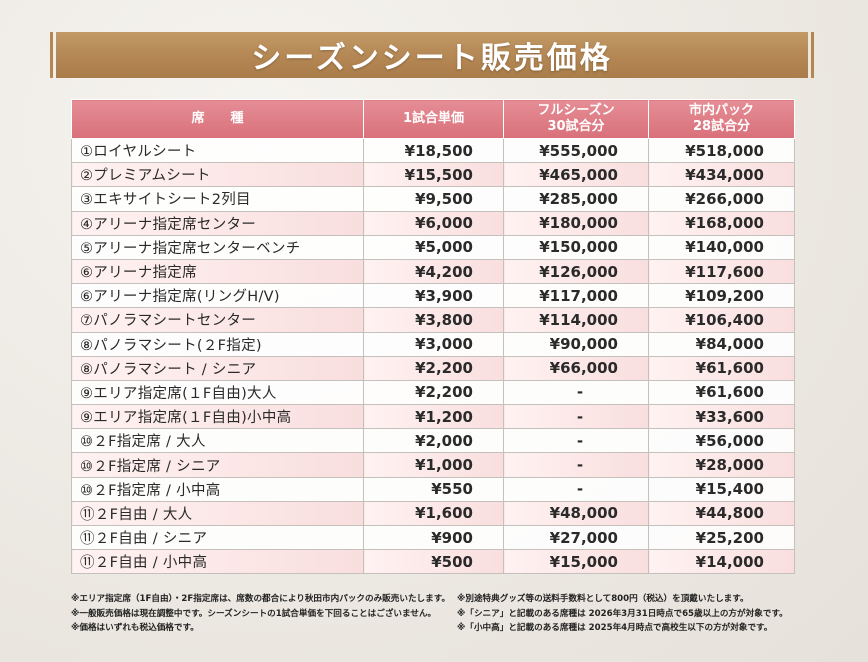 This screenshot has height=662, width=868. What do you see at coordinates (603, 599) in the screenshot?
I see `note-line: ※別途特典グッズ等の送料手数料として800円（税込）を頂戴いたします。` at bounding box center [603, 599].